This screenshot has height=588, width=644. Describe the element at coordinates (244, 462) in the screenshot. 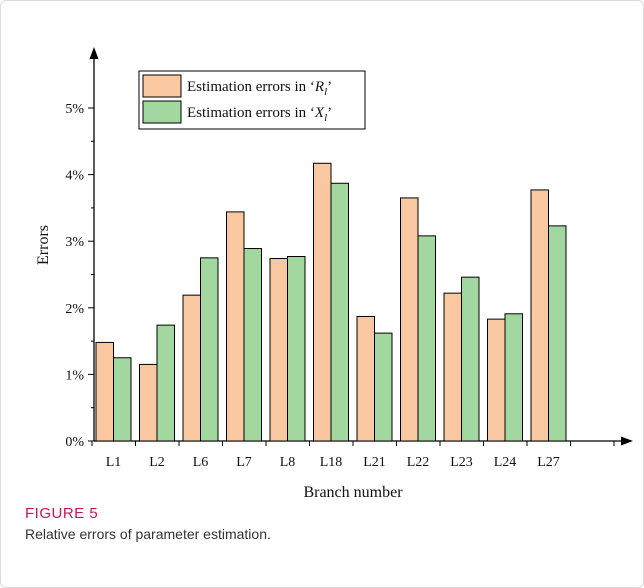

I see `x-tick-label-l7: L7` at that location.